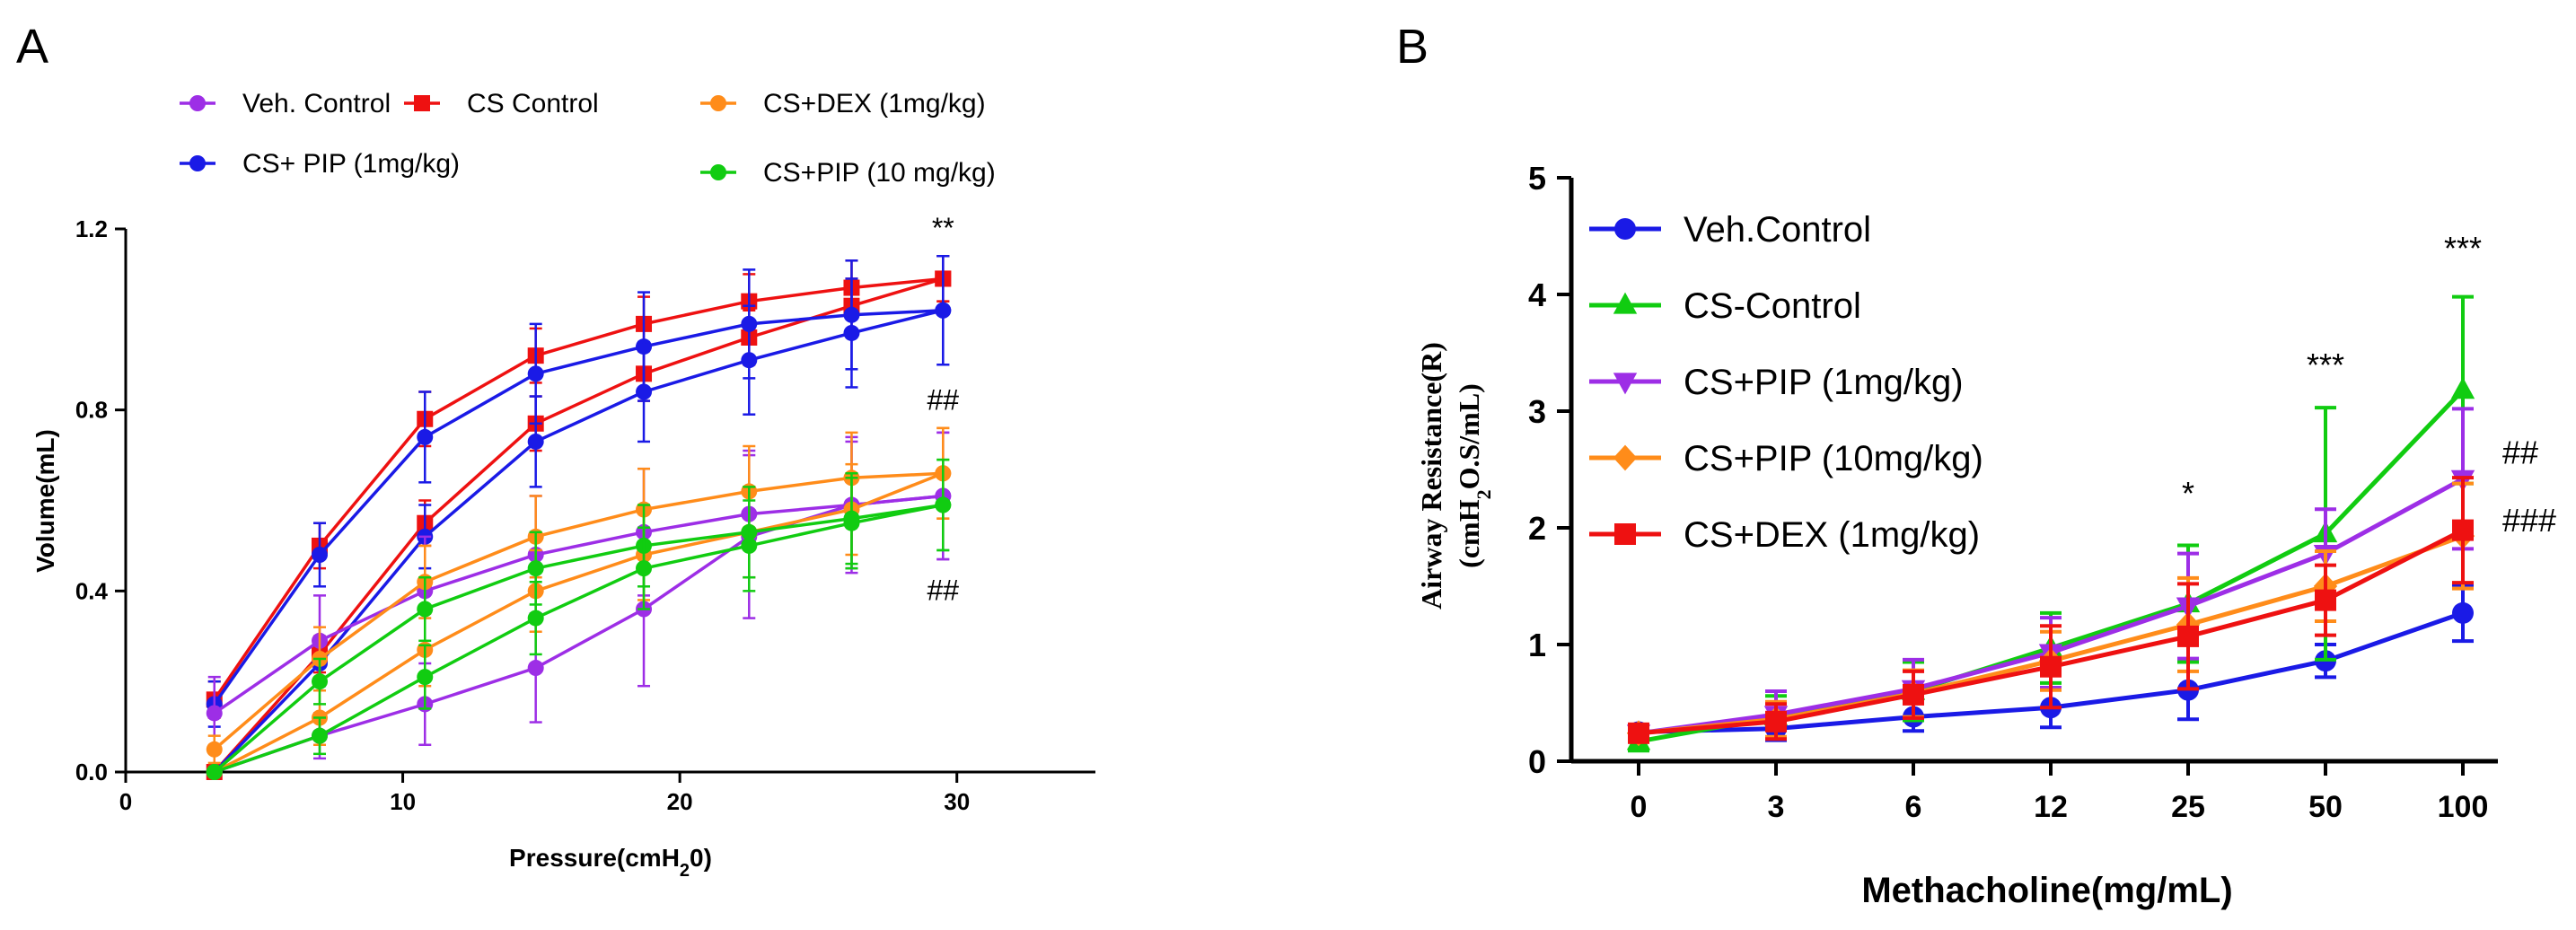  I want to click on panel-b-legend-entry: CS+PIP (1mg/kg), so click(1776, 382).